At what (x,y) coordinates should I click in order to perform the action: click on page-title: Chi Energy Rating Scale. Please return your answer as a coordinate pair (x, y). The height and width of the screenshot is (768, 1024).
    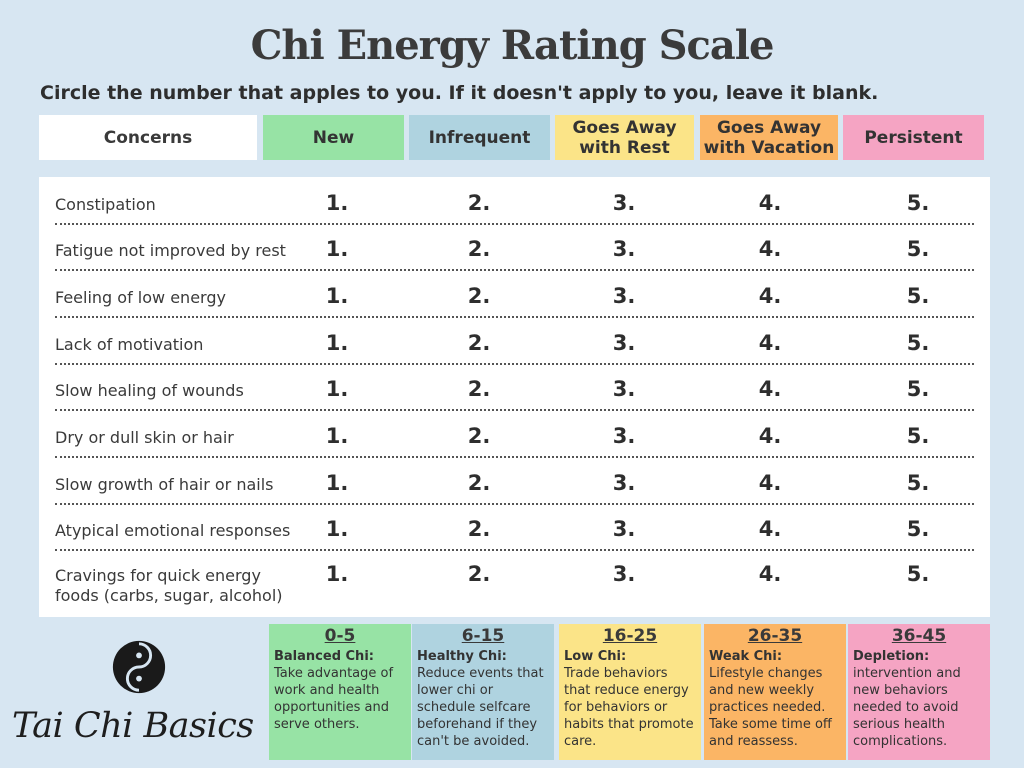
    Looking at the image, I should click on (512, 45).